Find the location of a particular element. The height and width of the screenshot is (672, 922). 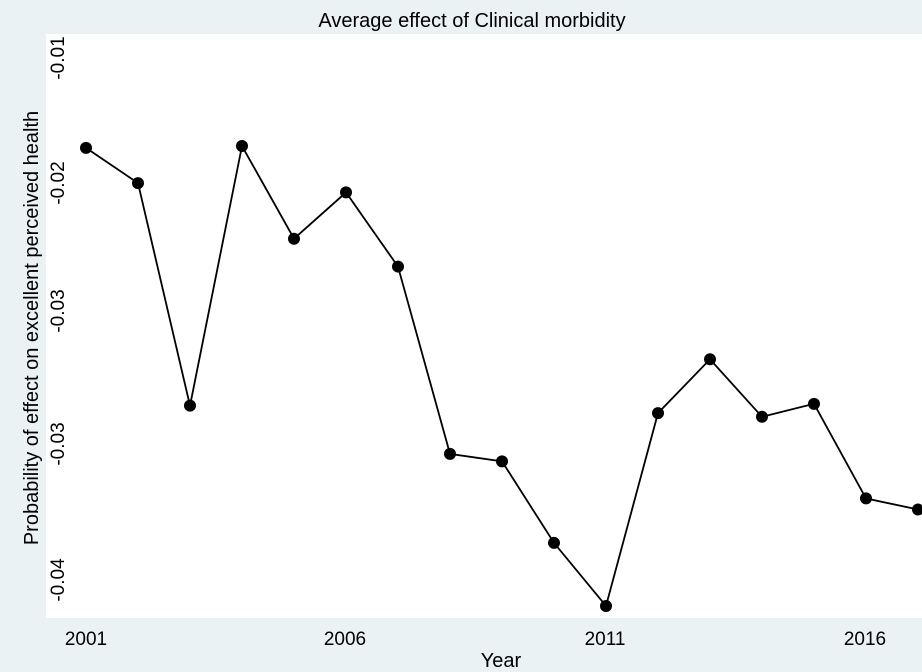

x-axis-label: Year is located at coordinates (501, 661).